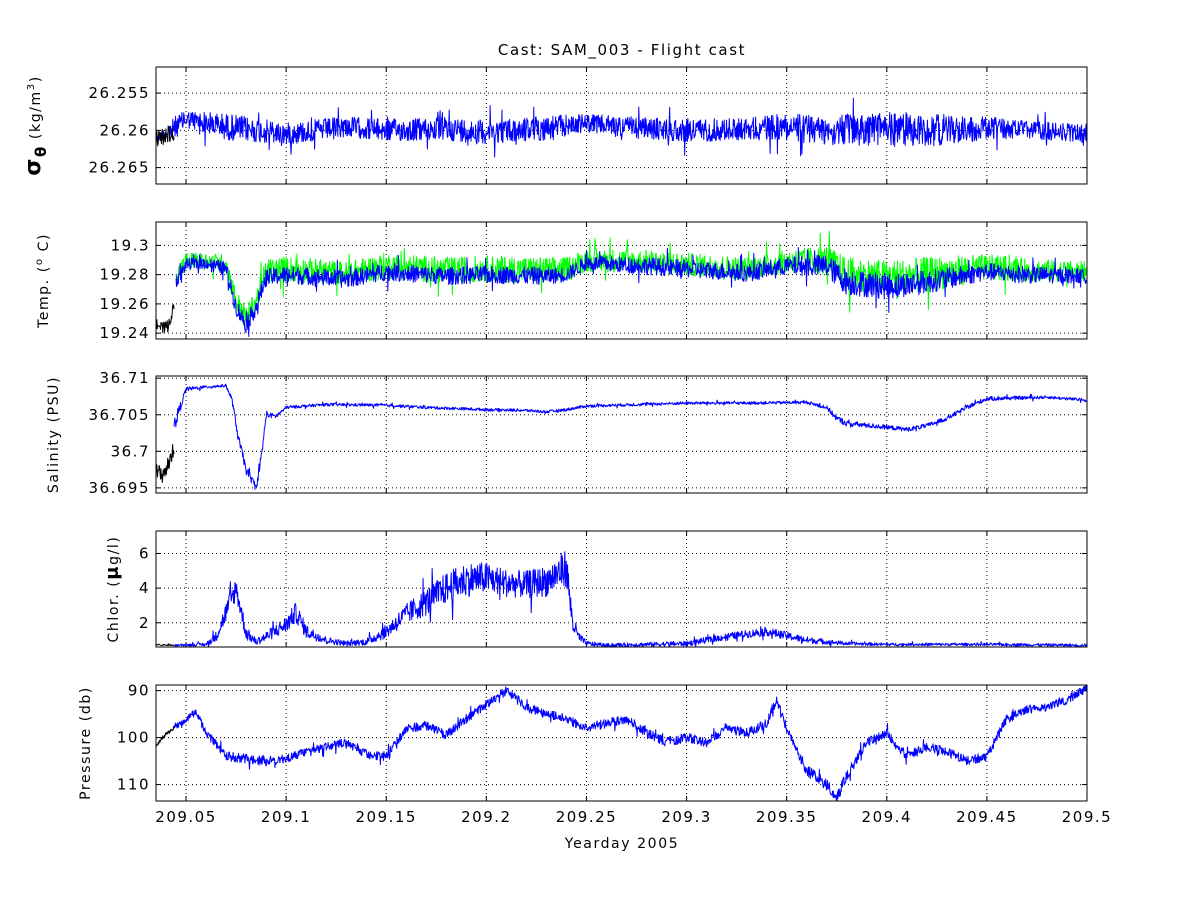 The image size is (1200, 904). What do you see at coordinates (36, 117) in the screenshot?
I see `y-label-unit: (kg/m` at bounding box center [36, 117].